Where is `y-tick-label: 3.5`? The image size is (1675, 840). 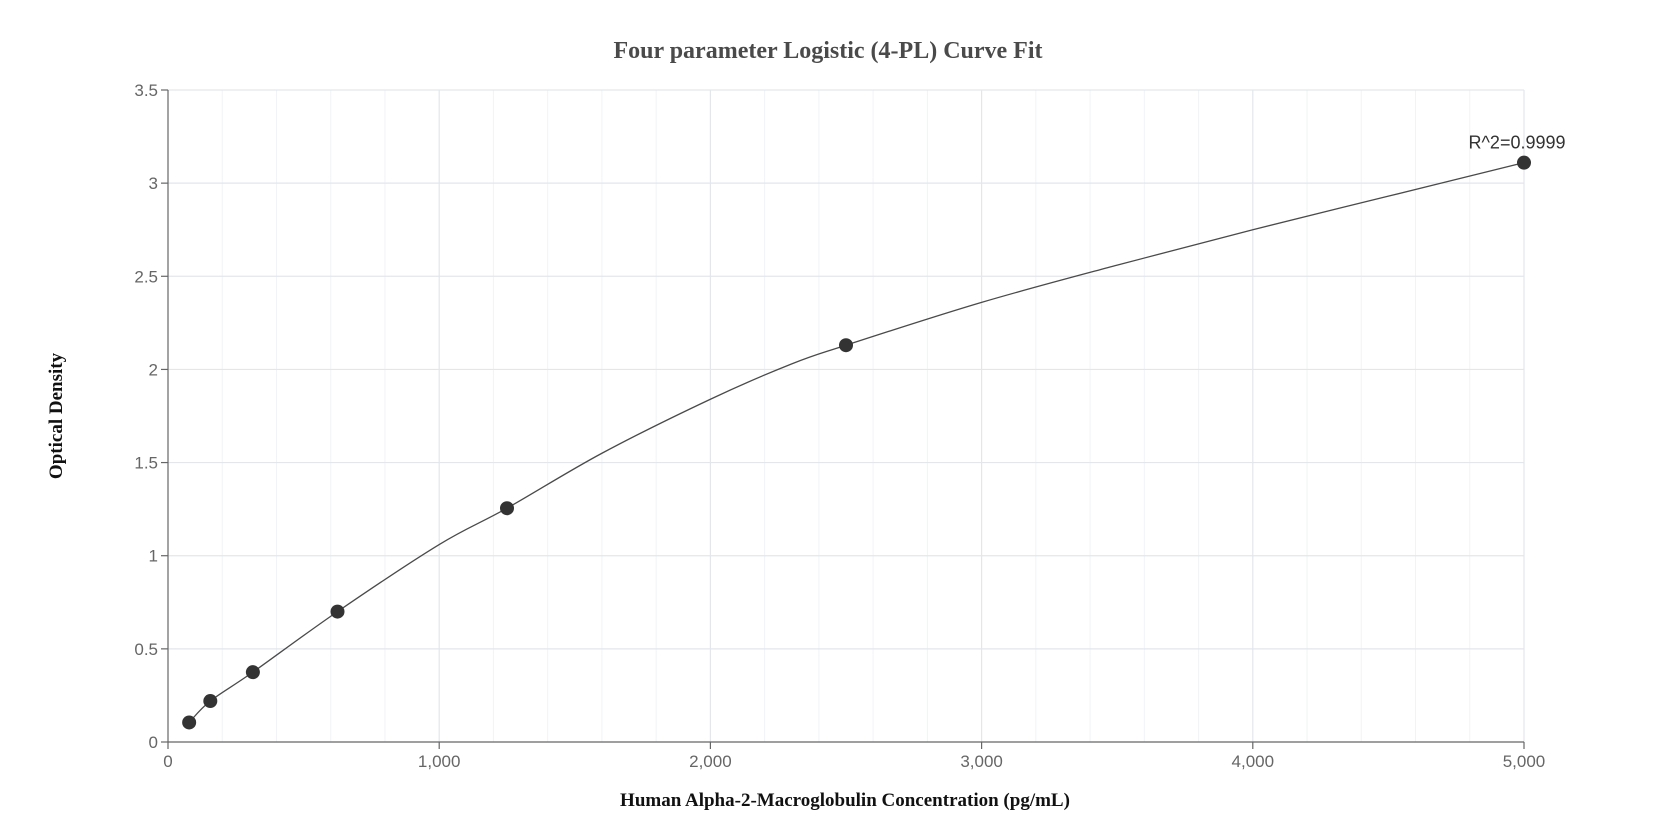
y-tick-label: 3.5 is located at coordinates (146, 90).